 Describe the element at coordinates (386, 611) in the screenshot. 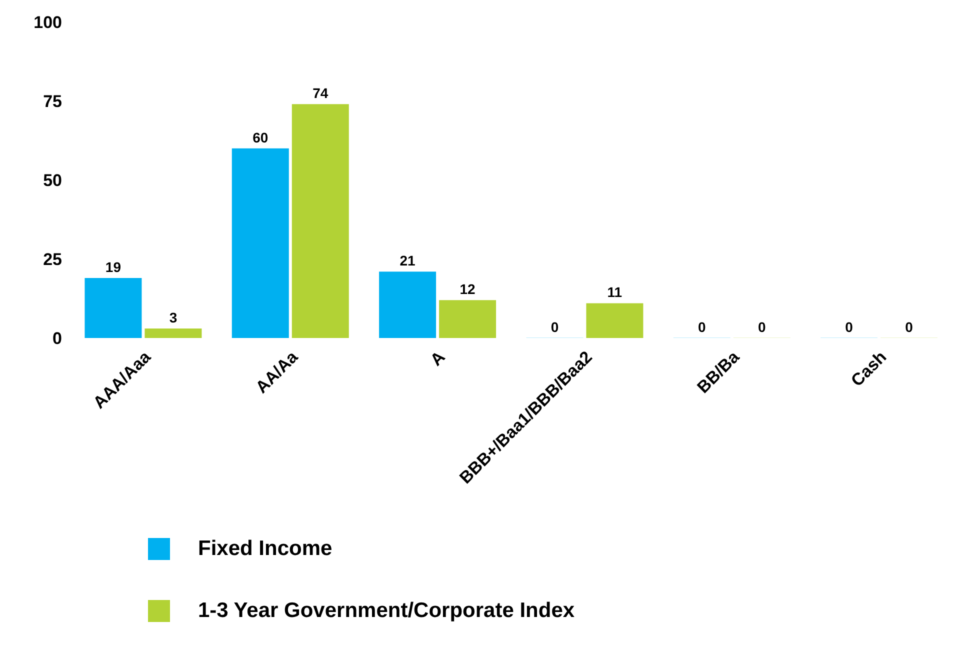

I see `legend-label: 1-3 Year Government/Corporate Index` at that location.